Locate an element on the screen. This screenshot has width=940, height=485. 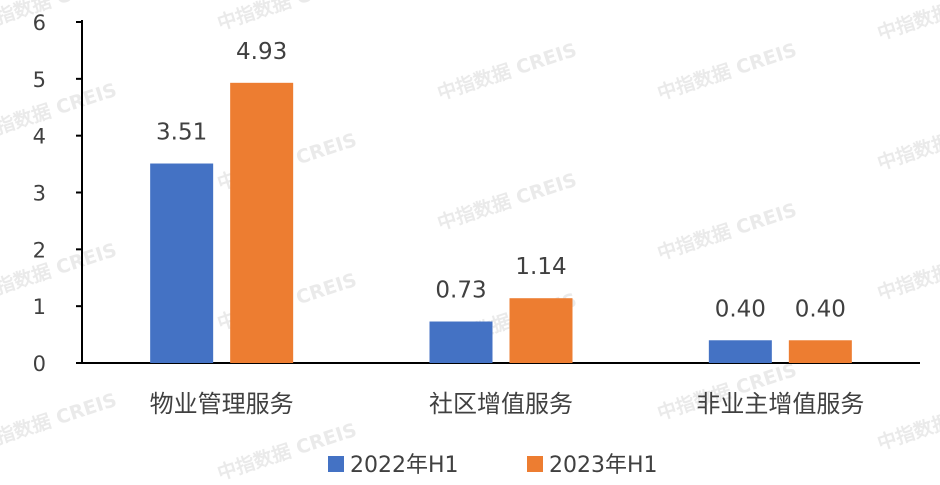
legend: 2022年H1 2023年H1 is located at coordinates (493, 465).